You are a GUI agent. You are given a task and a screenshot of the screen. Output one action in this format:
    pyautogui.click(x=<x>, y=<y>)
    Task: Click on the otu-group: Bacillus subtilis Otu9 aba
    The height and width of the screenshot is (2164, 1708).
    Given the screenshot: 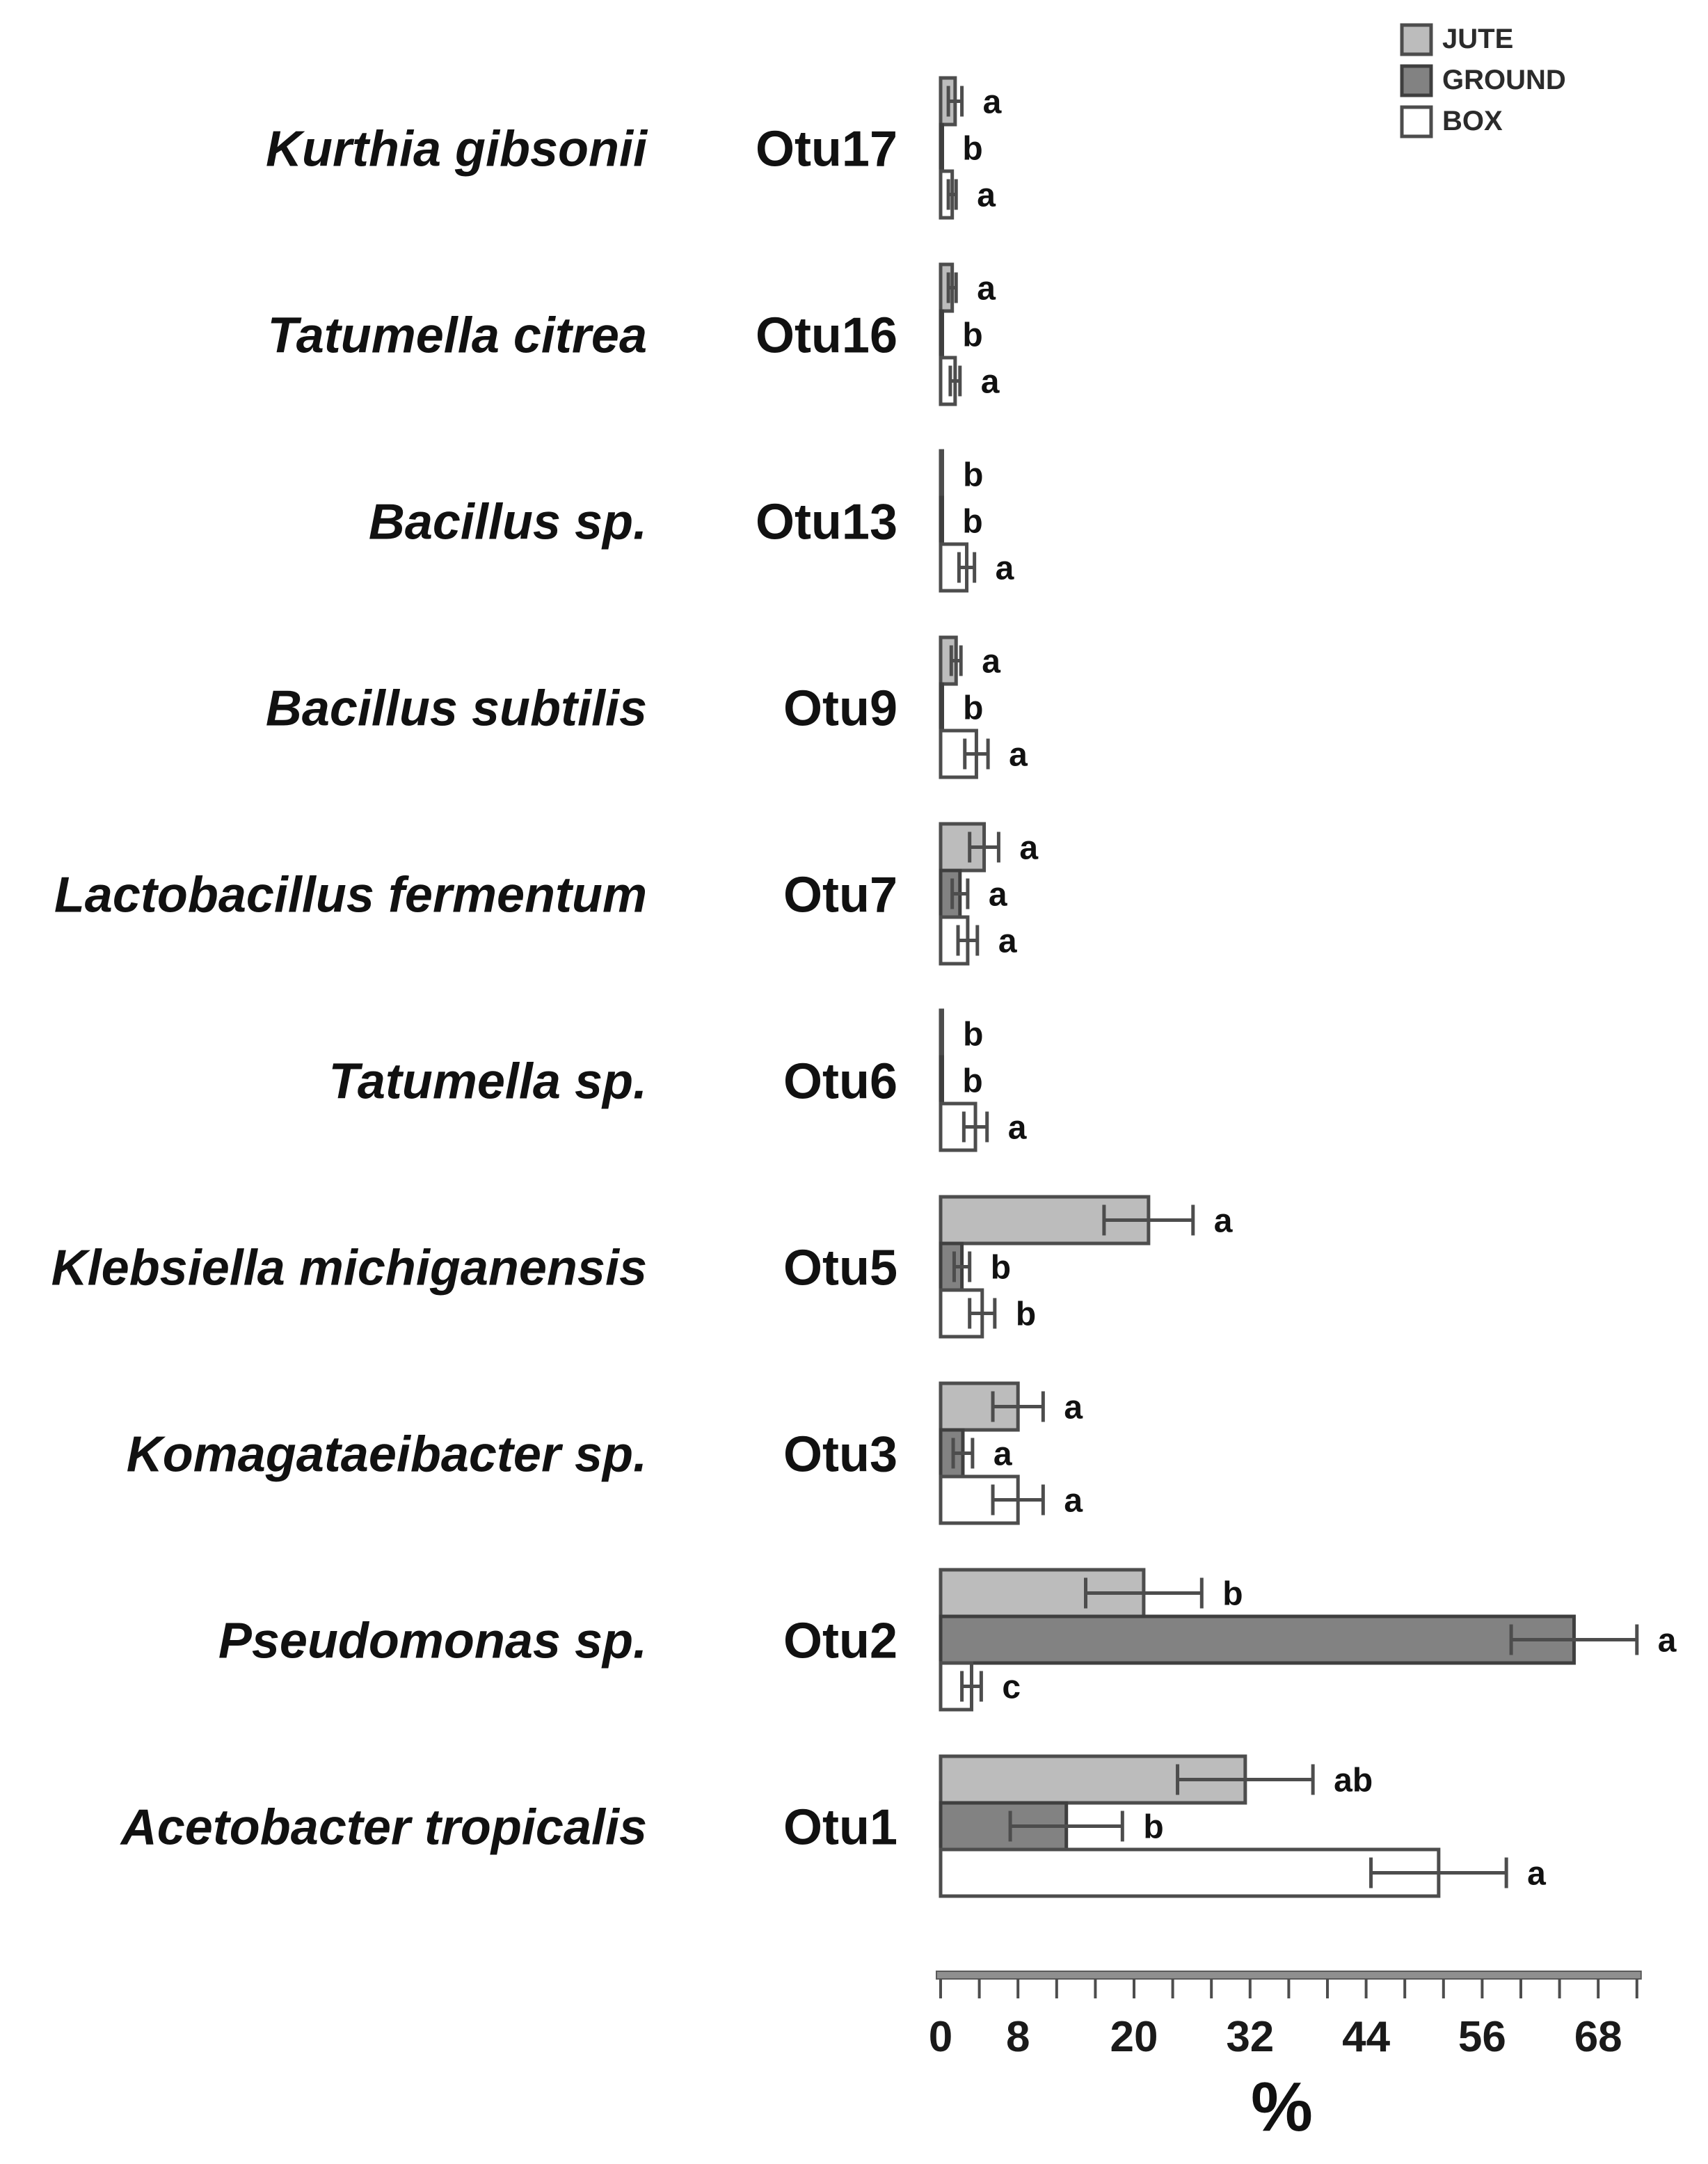 What is the action you would take?
    pyautogui.click(x=647, y=707)
    